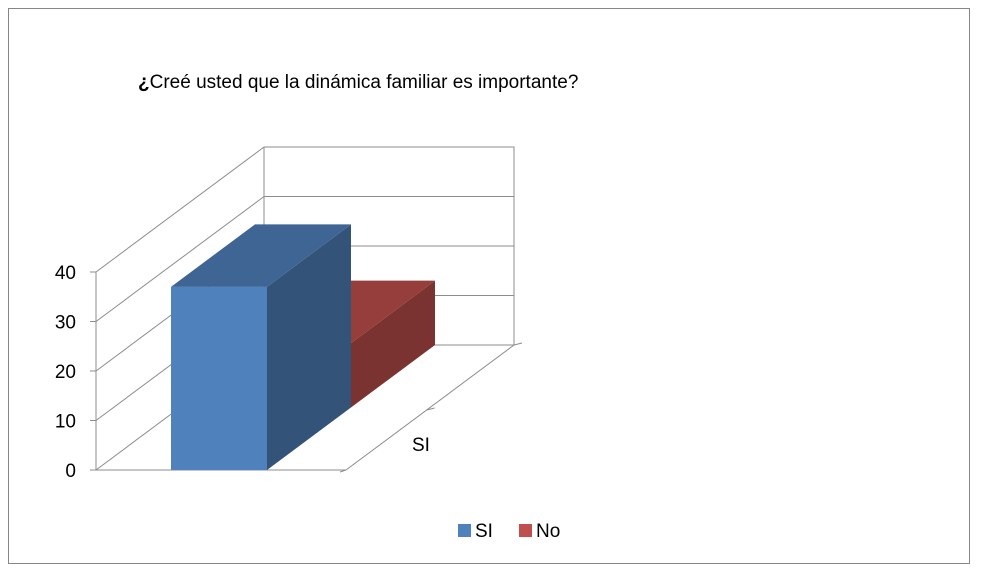  Describe the element at coordinates (65, 273) in the screenshot. I see `y-tick-label: 40` at that location.